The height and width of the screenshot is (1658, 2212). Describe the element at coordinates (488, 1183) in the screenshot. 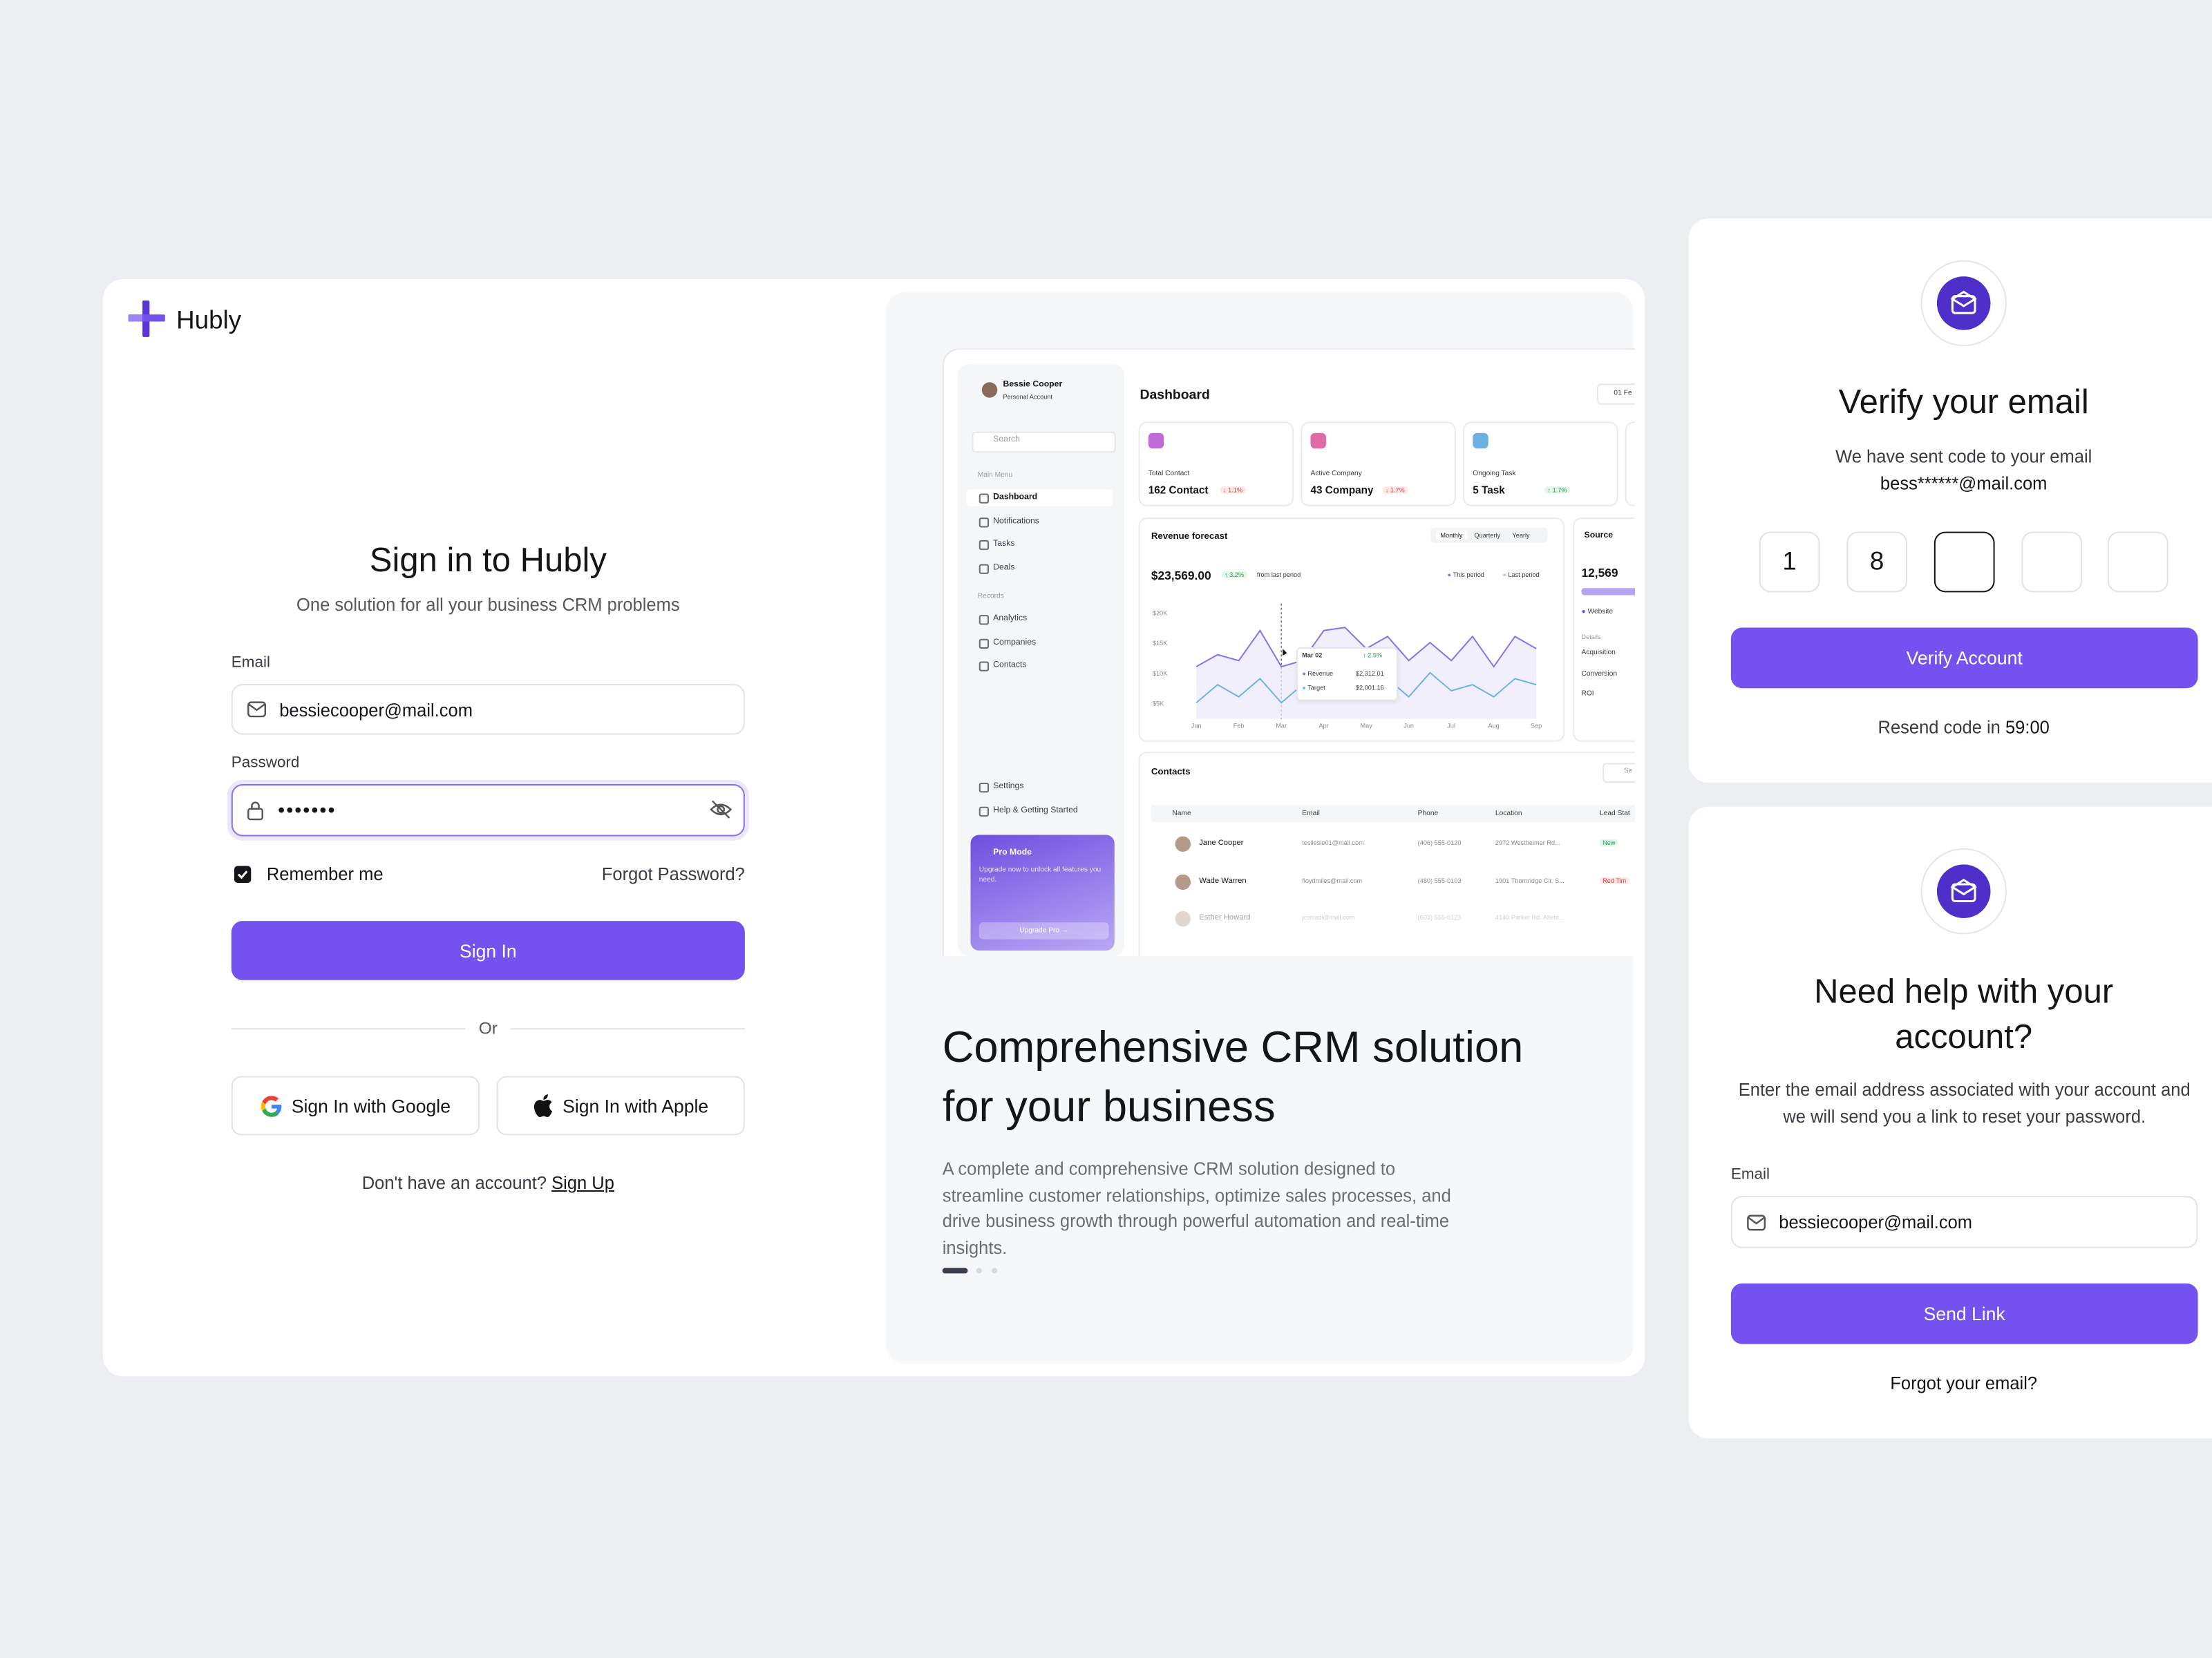

I see `sign-up-row: Don't have an account? Sign Up` at that location.